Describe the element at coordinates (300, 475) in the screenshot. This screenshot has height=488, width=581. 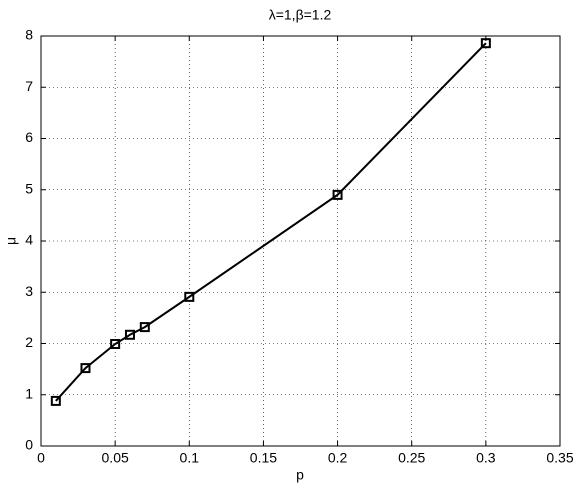
I see `x-axis-label: p` at that location.